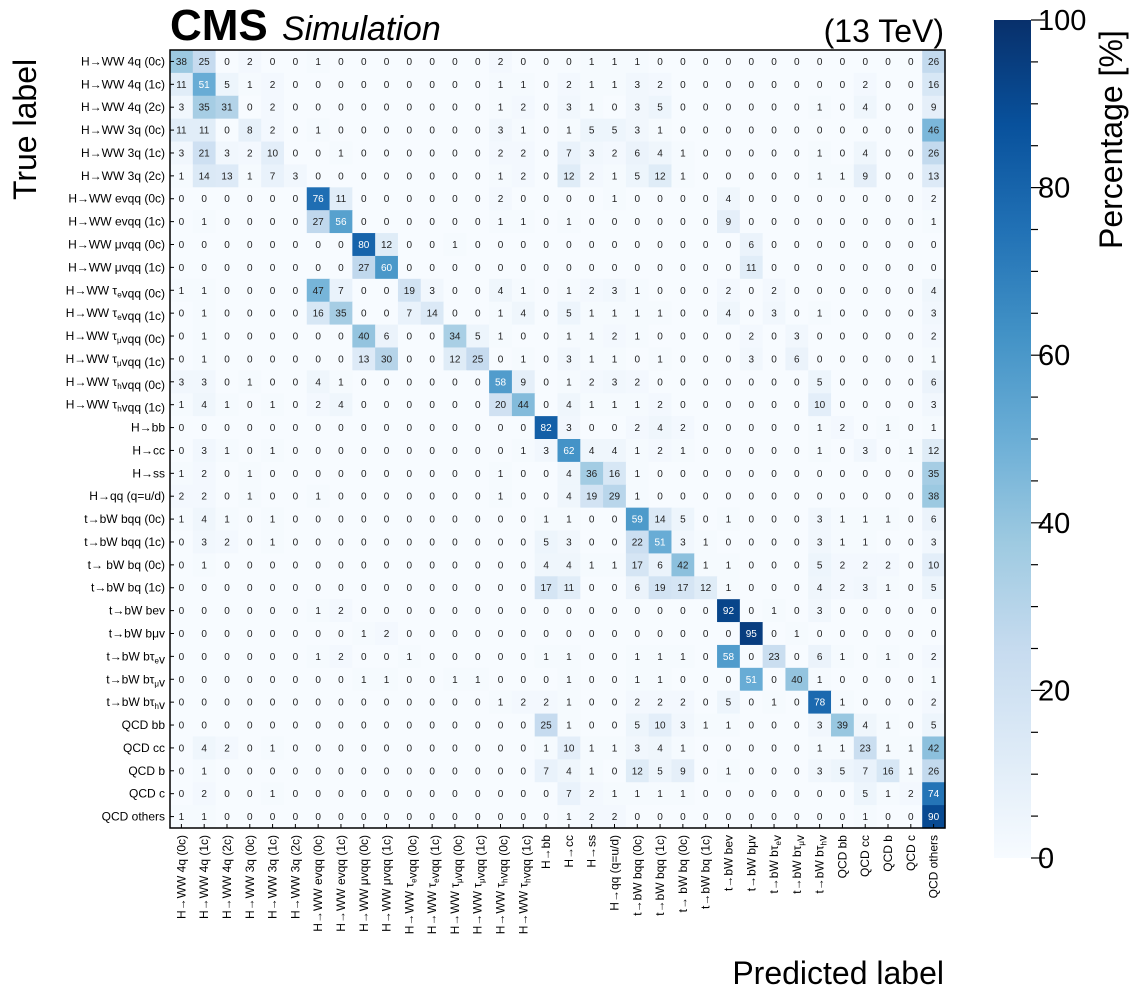 The height and width of the screenshot is (992, 1136). Describe the element at coordinates (364, 268) in the screenshot. I see `heatmap-cell-value: 27` at that location.